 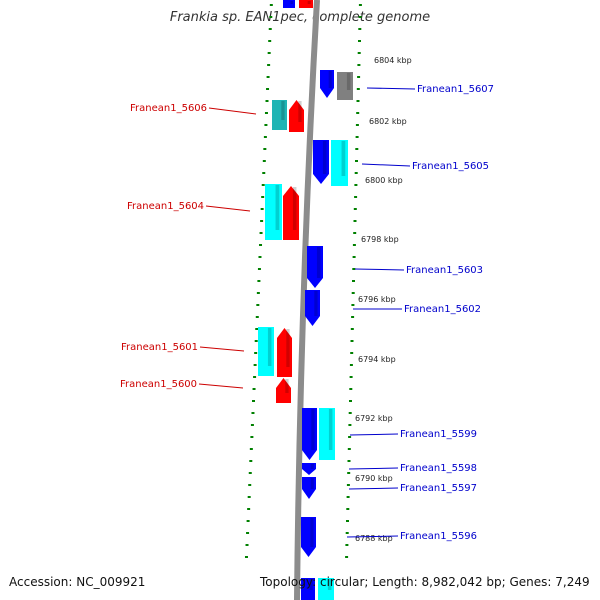 What do you see at coordinates (258, 281) in the screenshot?
I see `ruler-dots-left` at bounding box center [258, 281].